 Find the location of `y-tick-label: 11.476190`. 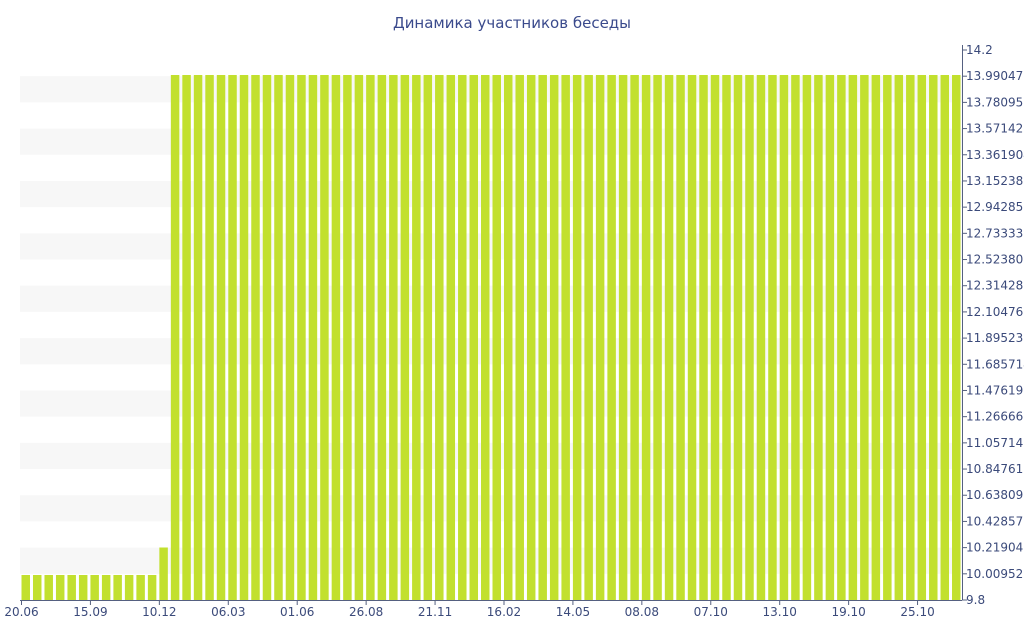

y-tick-label: 11.476190 is located at coordinates (995, 390).